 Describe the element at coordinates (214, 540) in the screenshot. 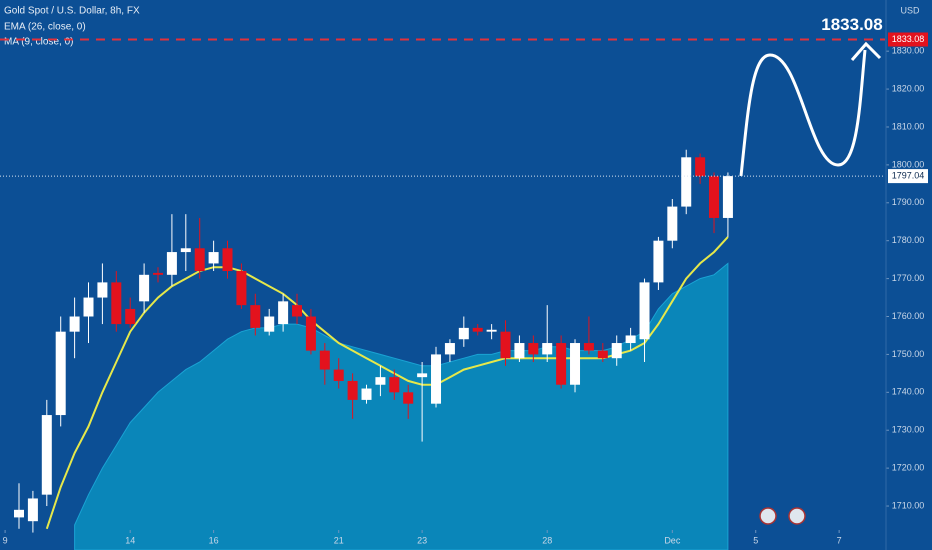

I see `x-tick-label: 16` at that location.